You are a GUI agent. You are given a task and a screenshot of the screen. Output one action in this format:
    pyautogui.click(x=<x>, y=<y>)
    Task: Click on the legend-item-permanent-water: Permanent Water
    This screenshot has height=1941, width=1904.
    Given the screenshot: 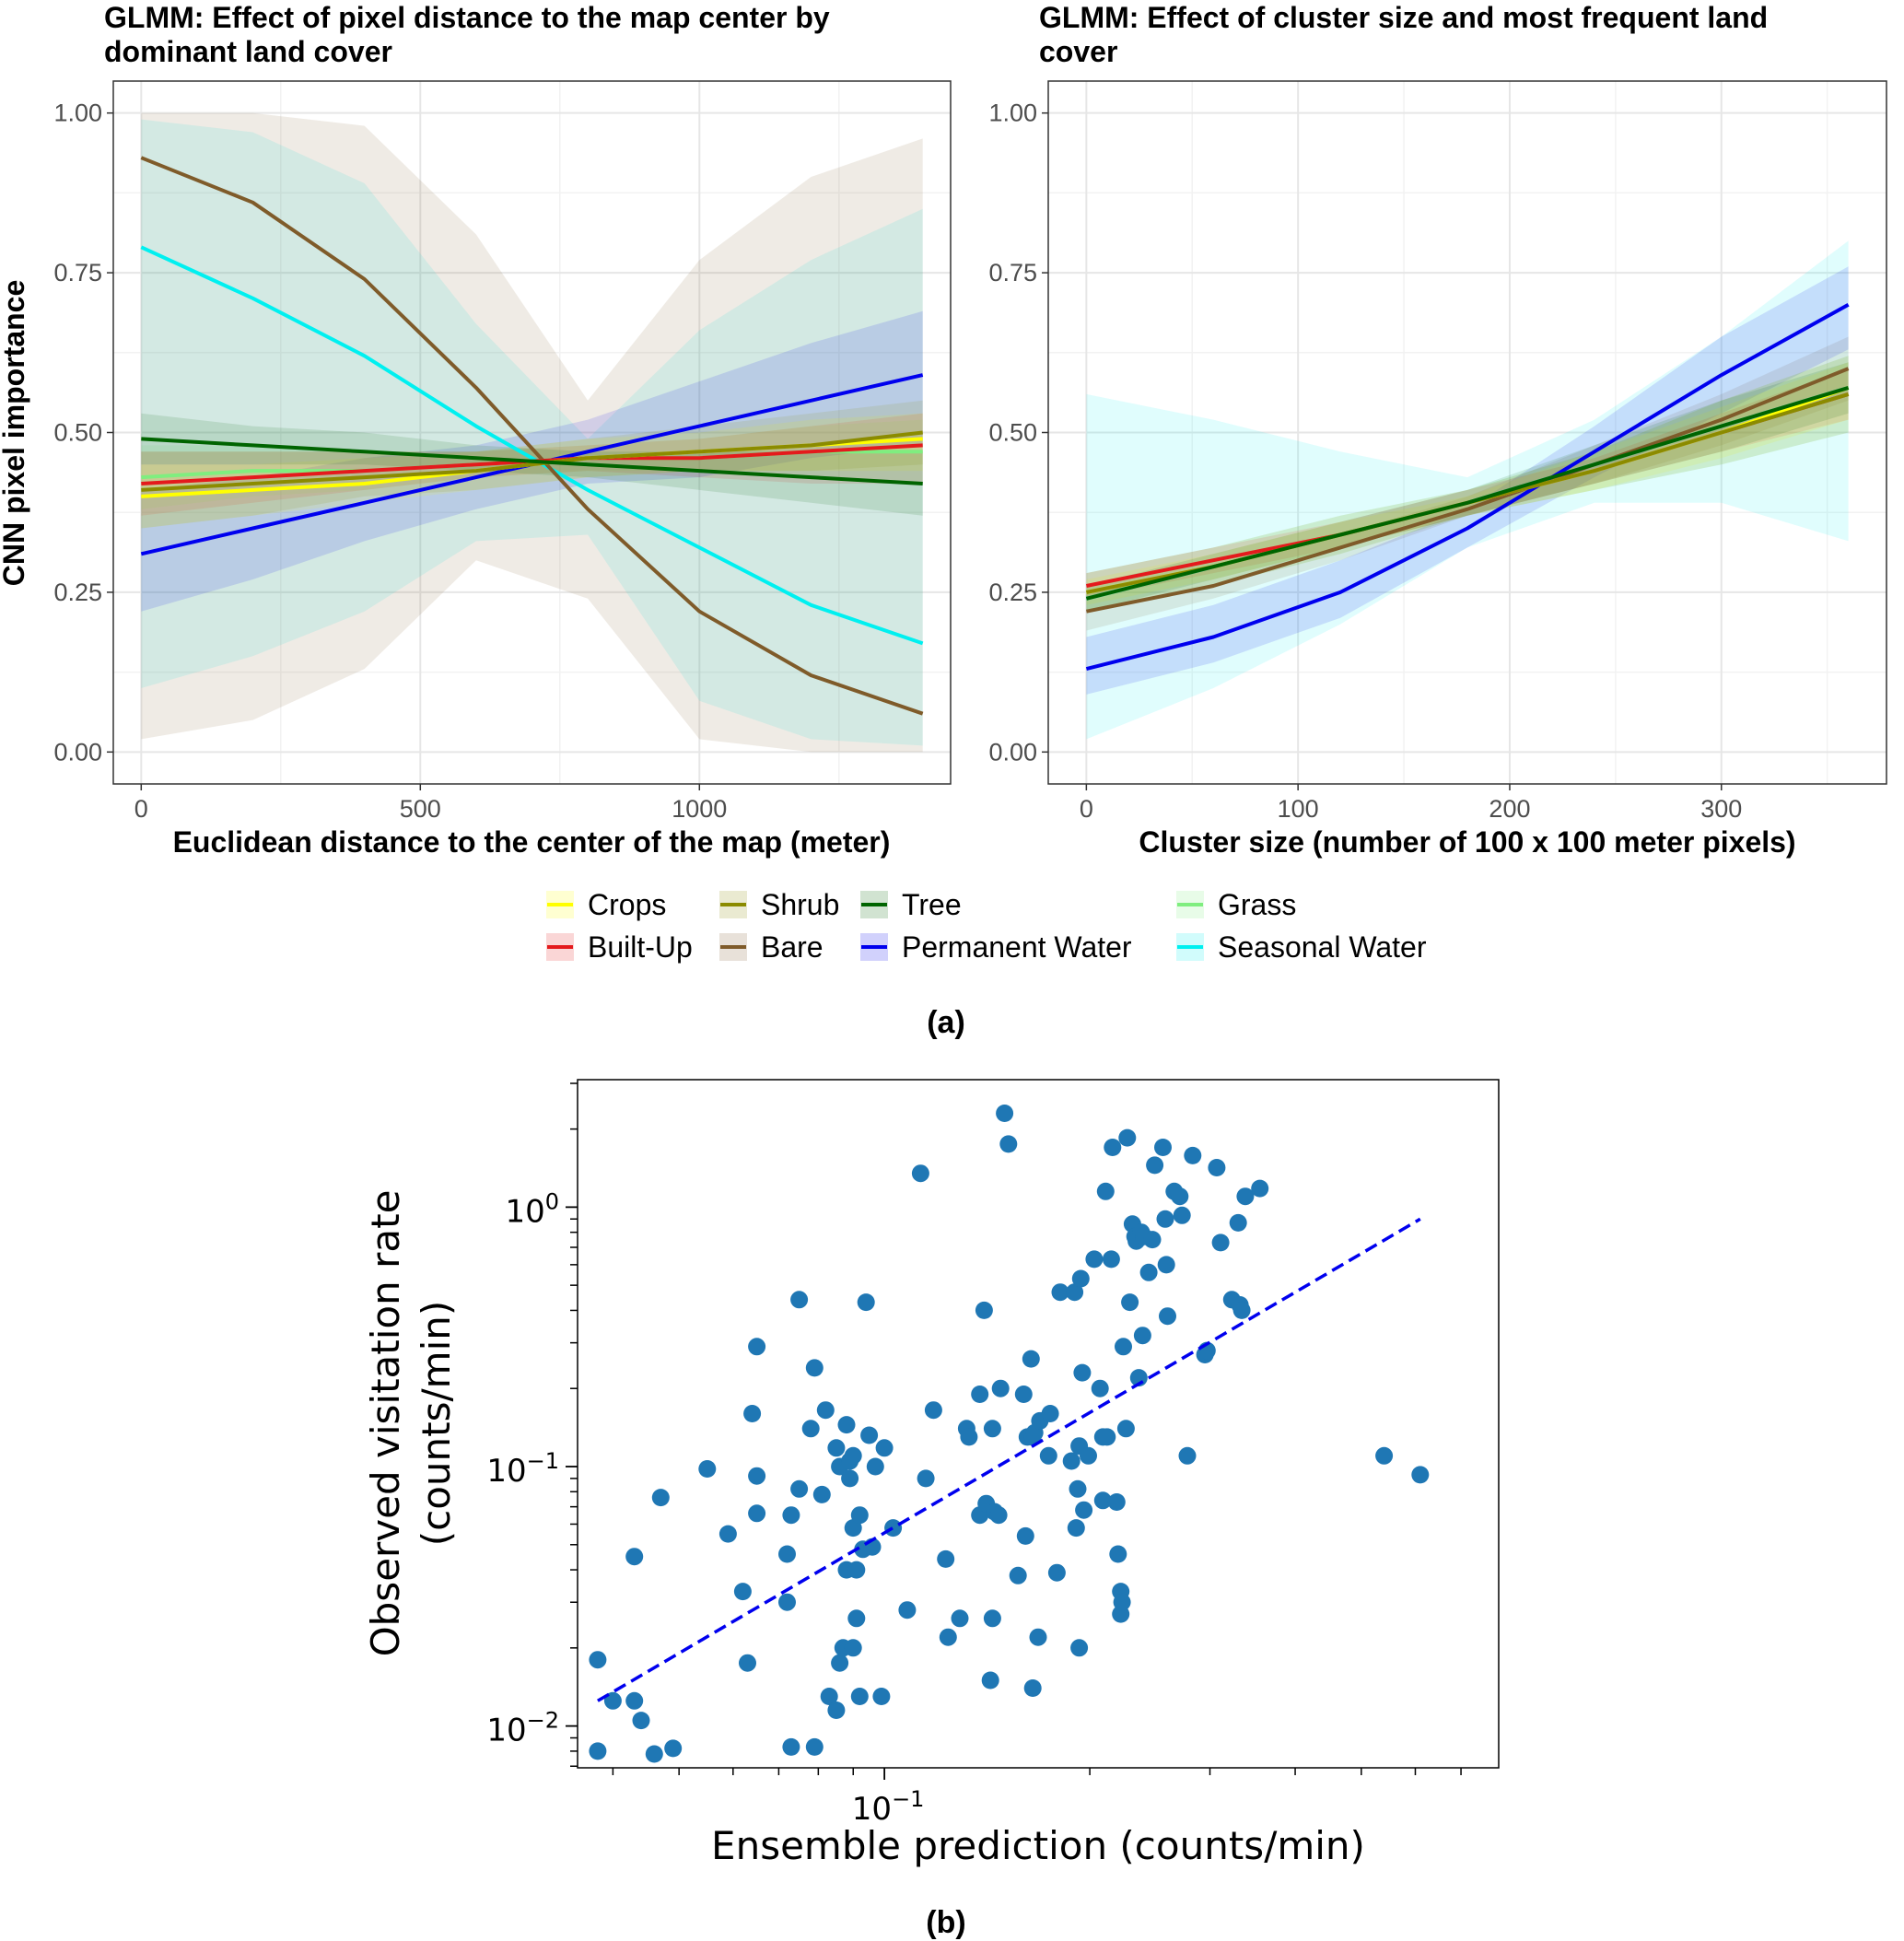 What is the action you would take?
    pyautogui.click(x=996, y=947)
    